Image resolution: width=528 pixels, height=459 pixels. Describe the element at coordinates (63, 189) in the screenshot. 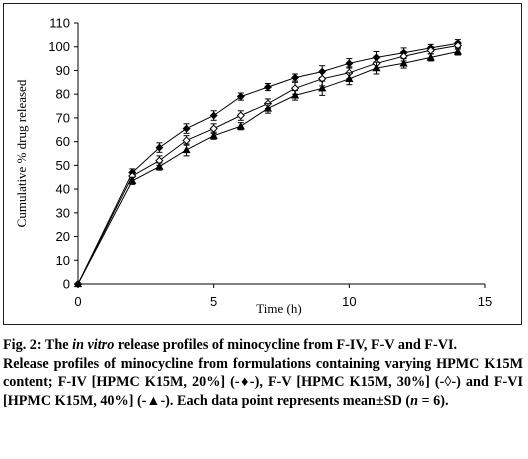

I see `y-tick-label: 40` at that location.